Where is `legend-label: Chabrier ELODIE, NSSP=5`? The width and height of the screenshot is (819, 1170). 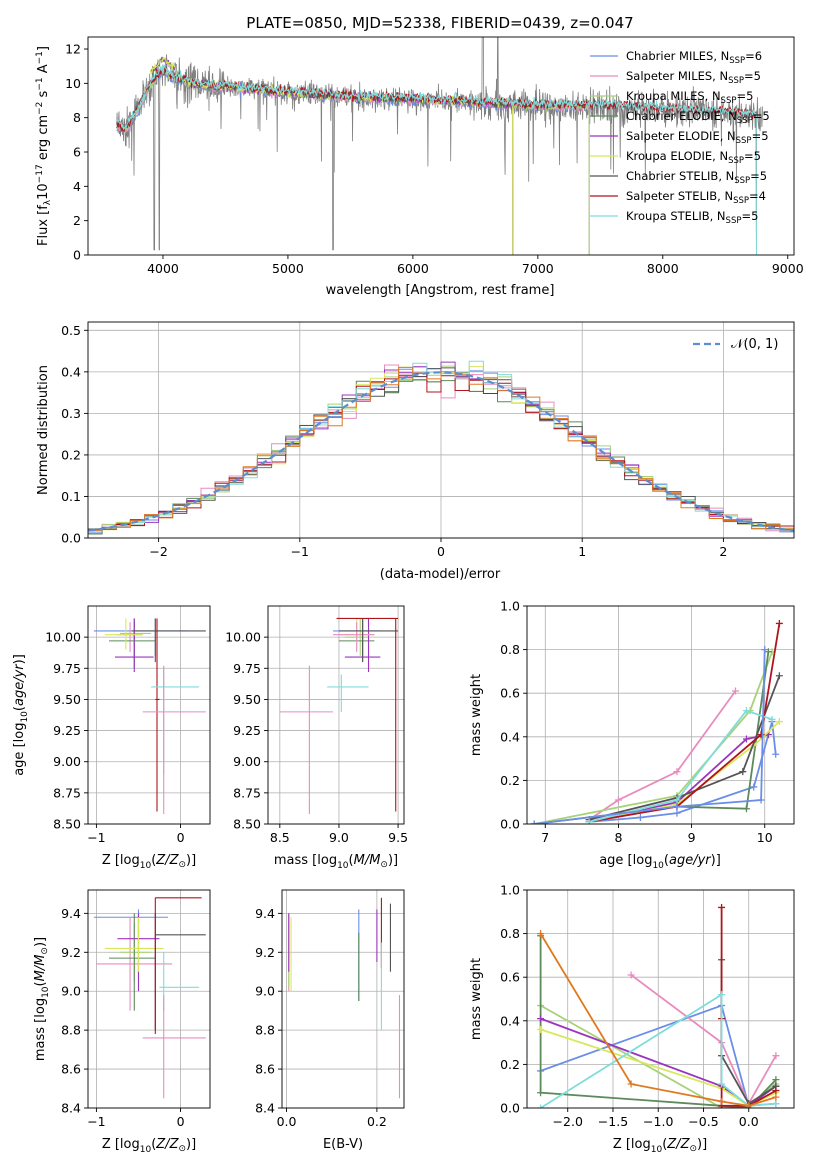
legend-label: Chabrier ELODIE, NSSP=5 is located at coordinates (698, 117).